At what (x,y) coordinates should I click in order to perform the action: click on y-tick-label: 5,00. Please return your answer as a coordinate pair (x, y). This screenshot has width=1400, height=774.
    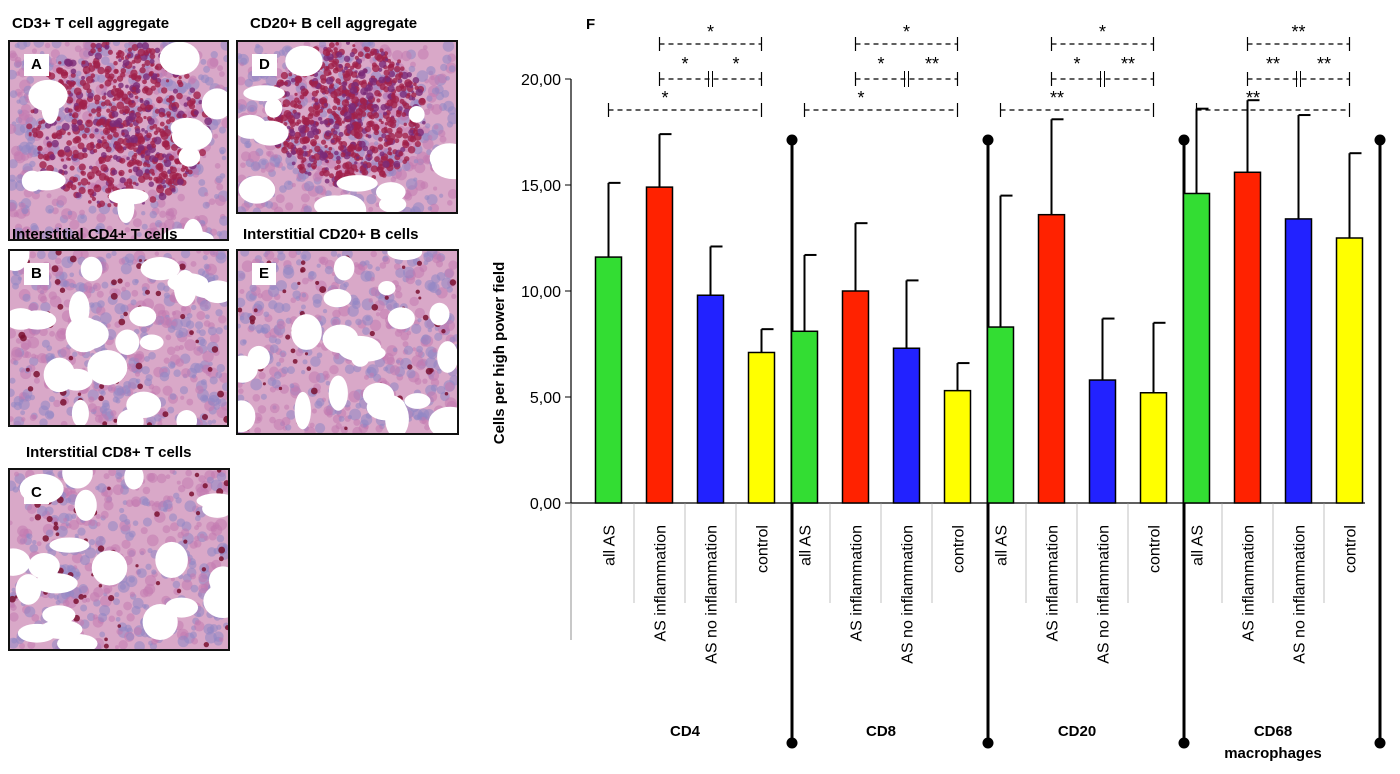
    Looking at the image, I should click on (545, 398).